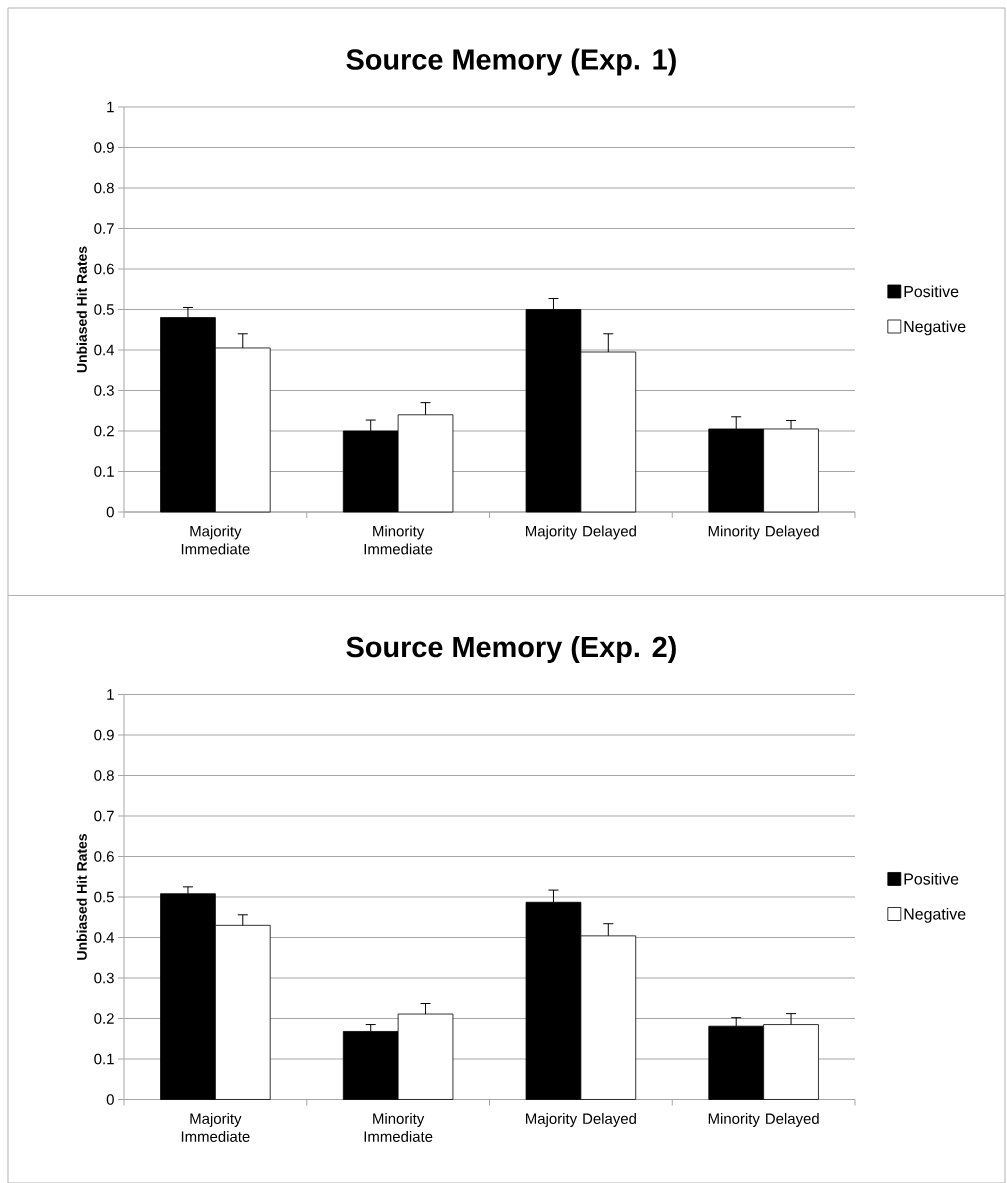  I want to click on chart-title: Source Memory (Exp. 2), so click(511, 649).